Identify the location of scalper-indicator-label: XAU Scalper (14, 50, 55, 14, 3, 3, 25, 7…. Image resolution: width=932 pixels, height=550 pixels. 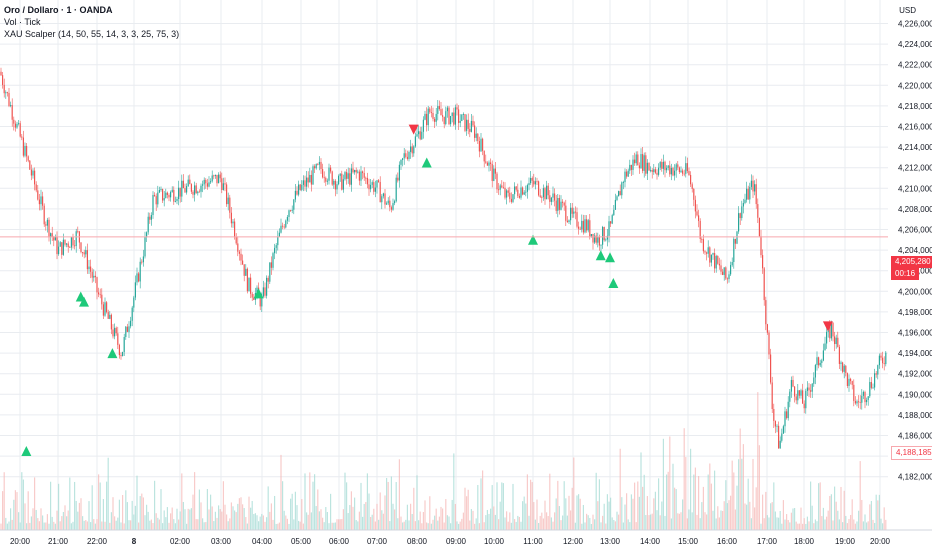
(92, 34).